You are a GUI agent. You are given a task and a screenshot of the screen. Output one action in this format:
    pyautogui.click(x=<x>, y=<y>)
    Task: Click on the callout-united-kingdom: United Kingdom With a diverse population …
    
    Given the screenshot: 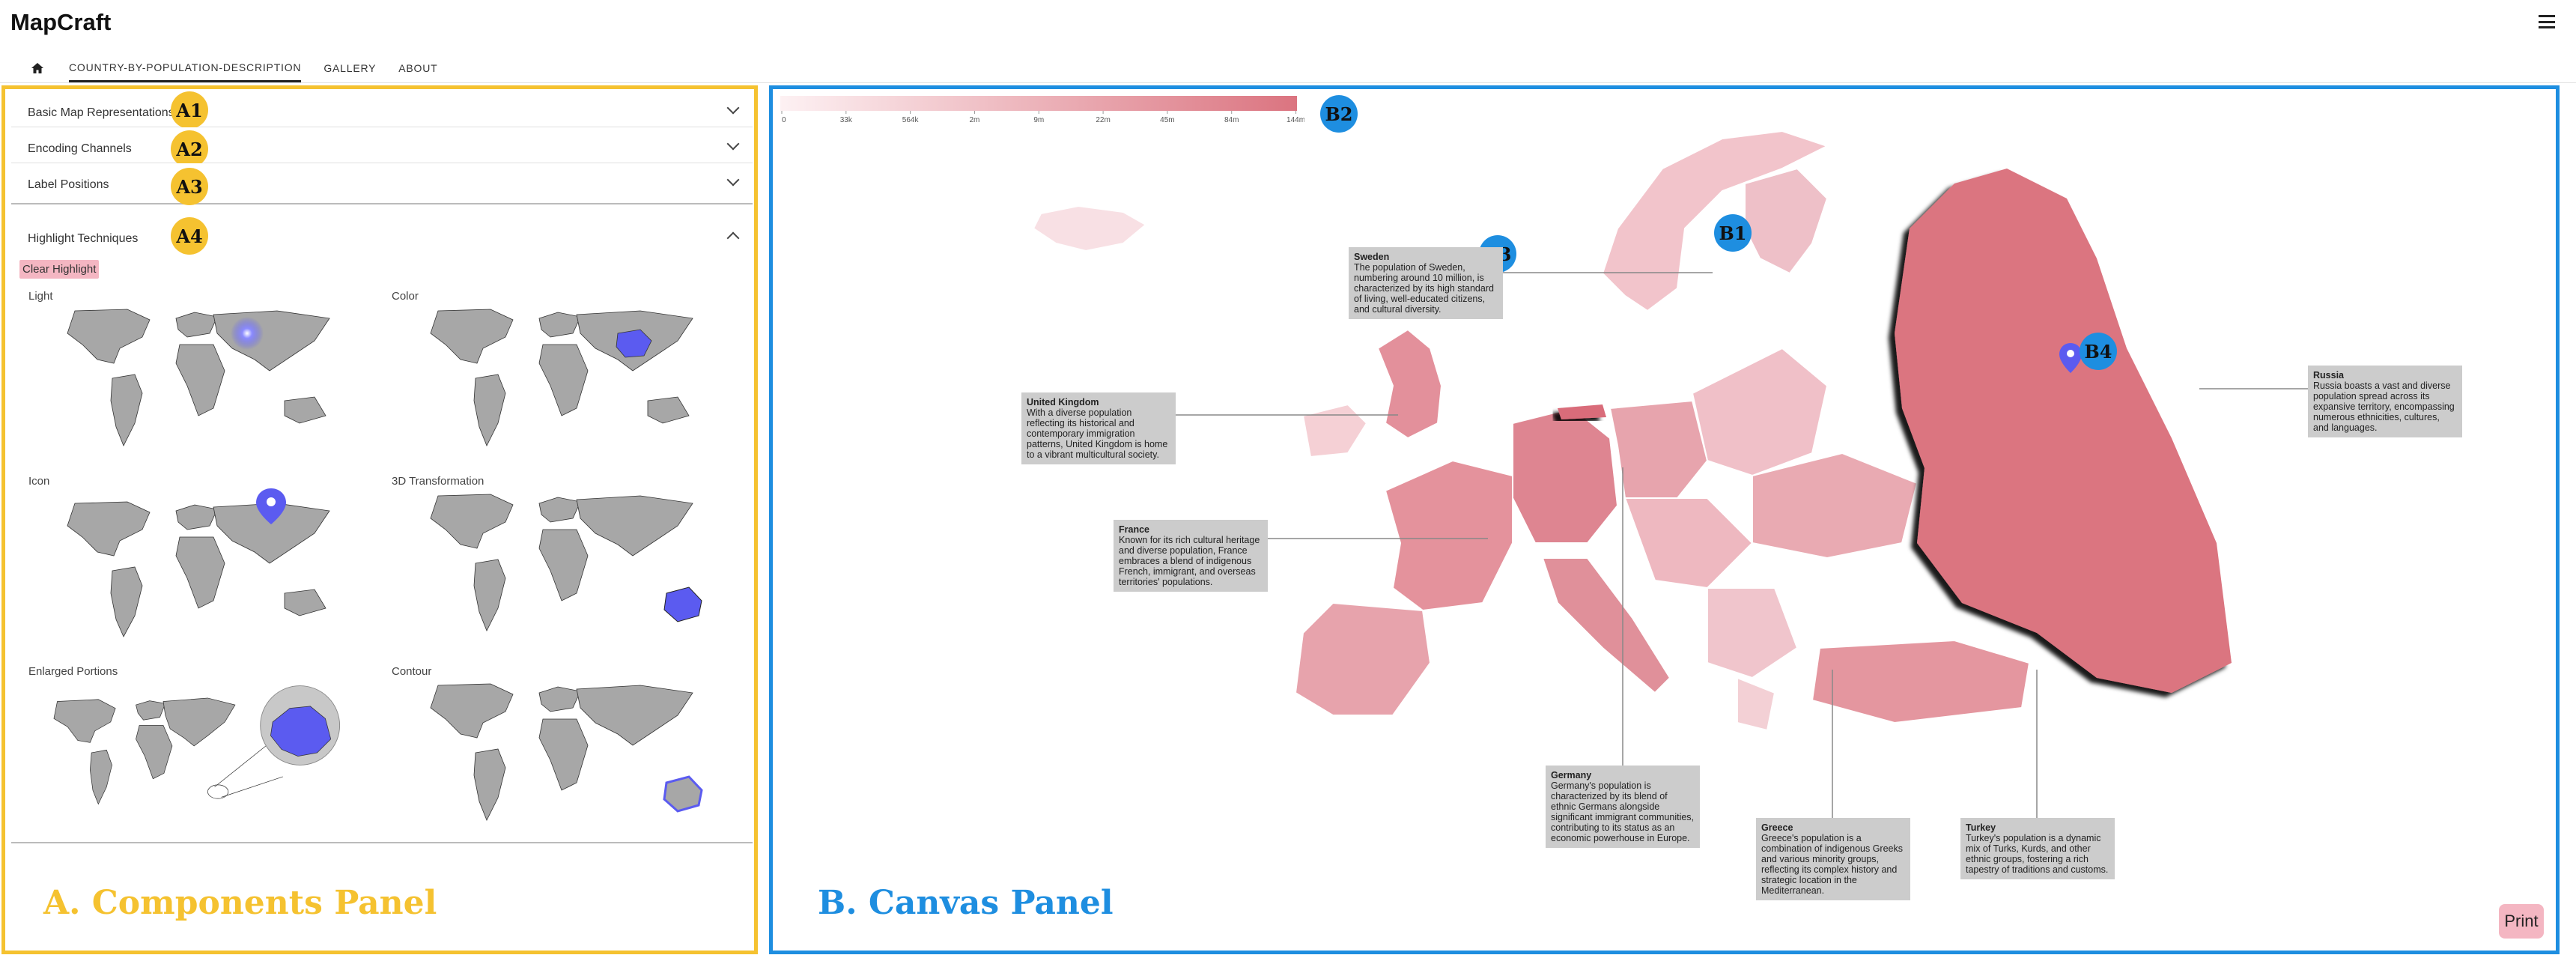 What is the action you would take?
    pyautogui.click(x=1098, y=428)
    